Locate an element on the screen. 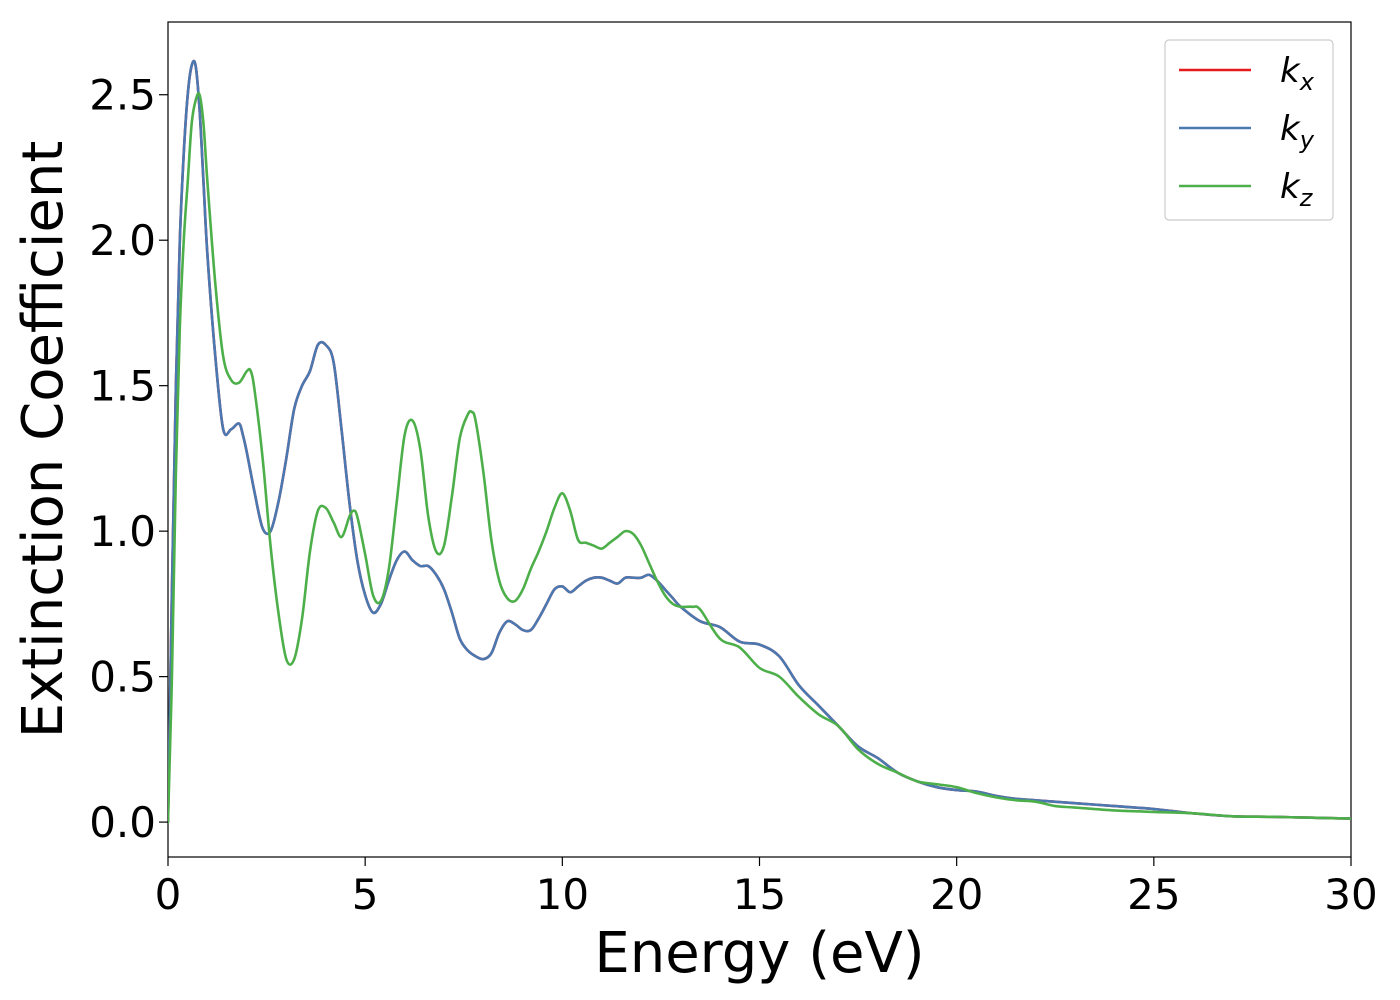 The width and height of the screenshot is (1400, 1000). legend-label: ky is located at coordinates (1297, 131).